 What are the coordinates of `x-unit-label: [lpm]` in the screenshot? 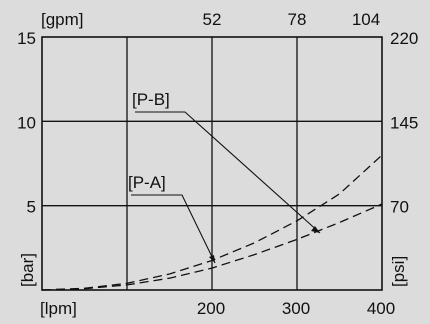 It's located at (58, 308).